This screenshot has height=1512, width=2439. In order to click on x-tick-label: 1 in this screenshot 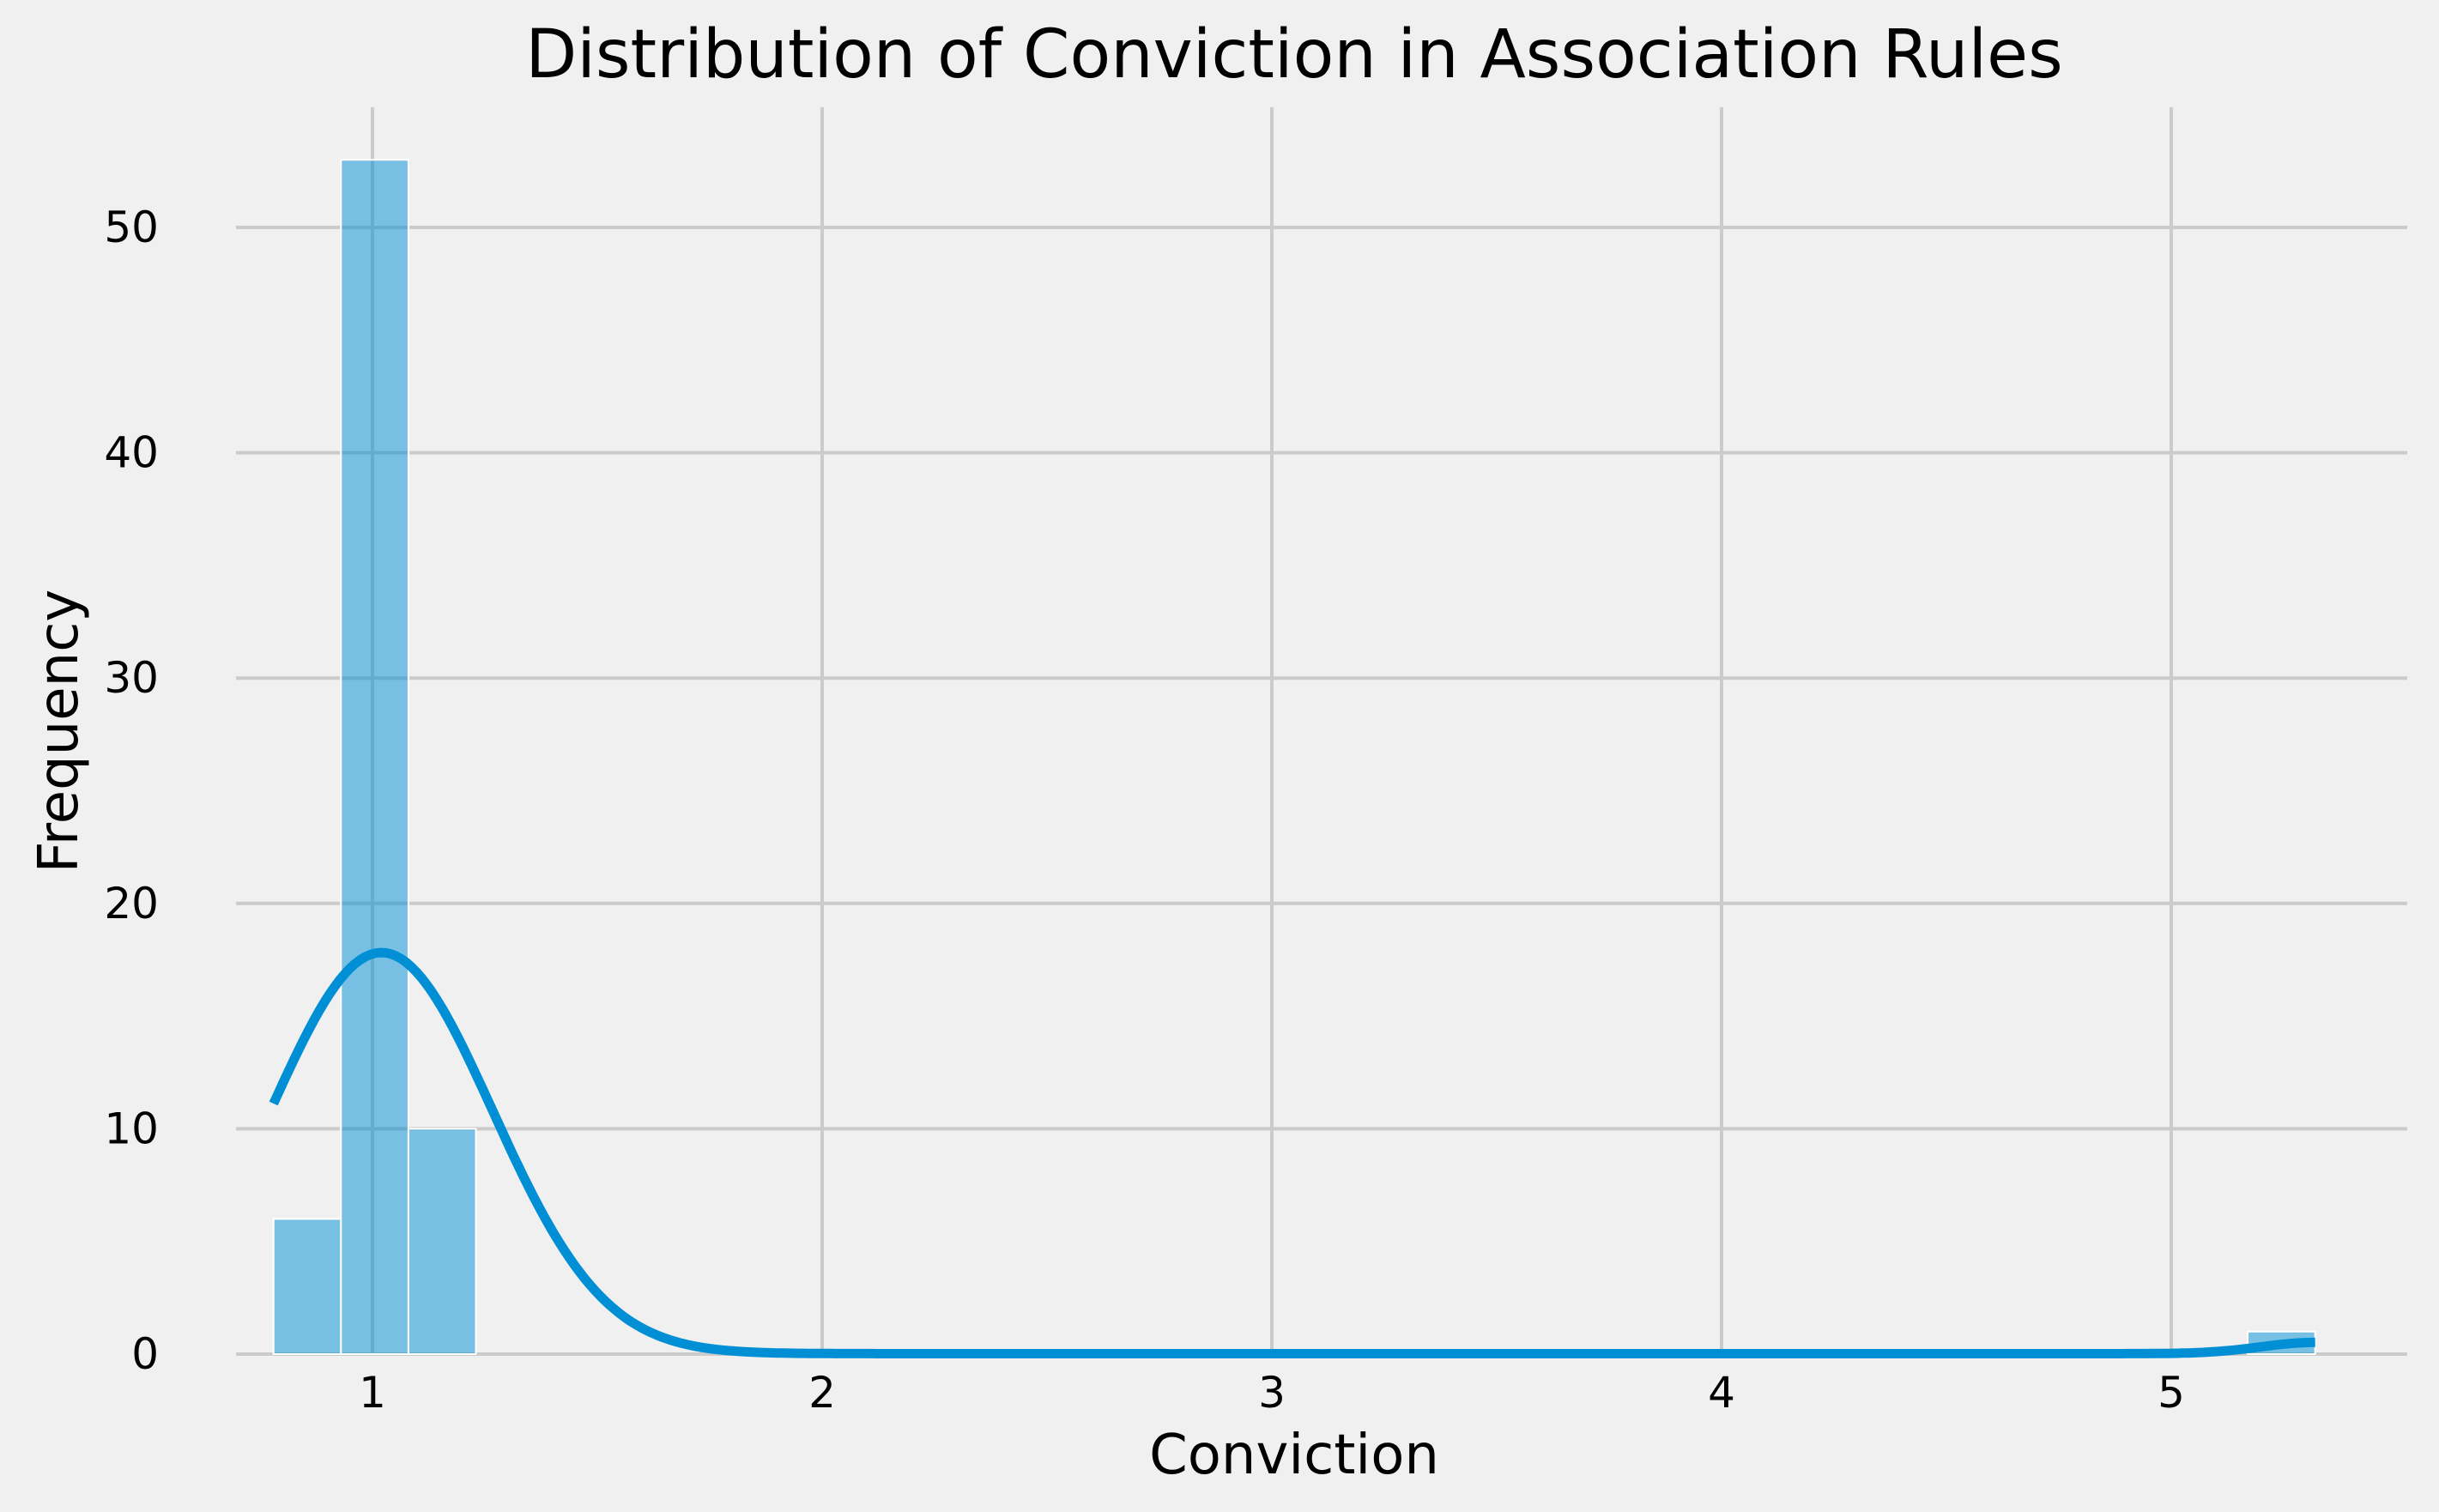, I will do `click(372, 1393)`.